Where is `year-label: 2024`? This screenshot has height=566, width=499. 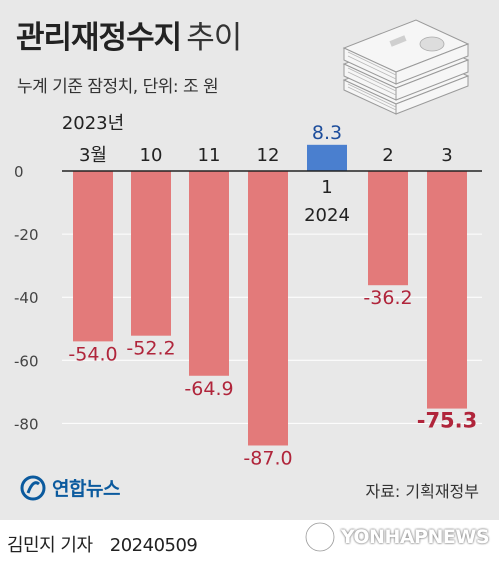
year-label: 2024 is located at coordinates (327, 215).